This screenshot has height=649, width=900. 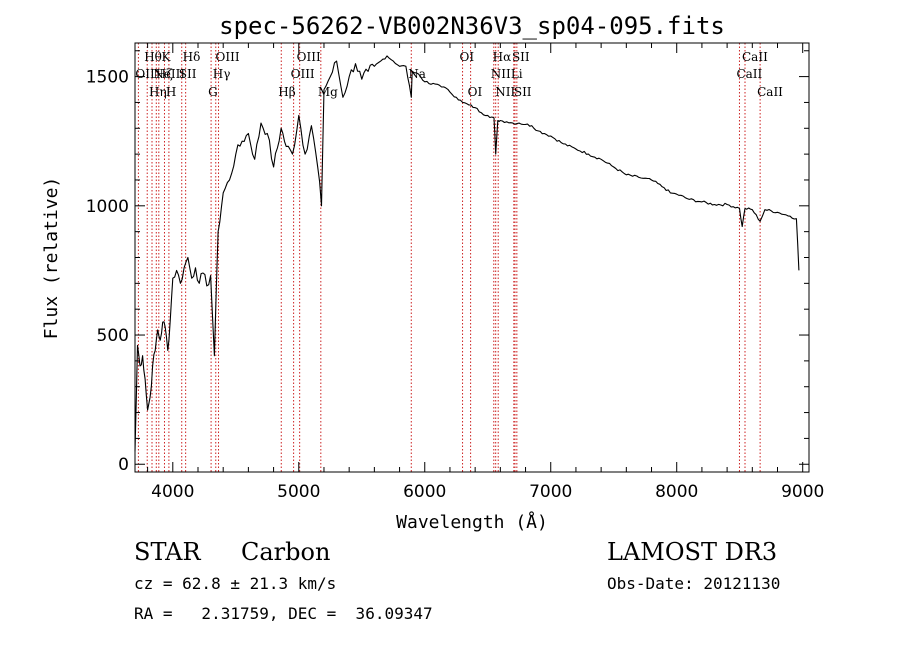 What do you see at coordinates (167, 552) in the screenshot?
I see `object-class: STAR` at bounding box center [167, 552].